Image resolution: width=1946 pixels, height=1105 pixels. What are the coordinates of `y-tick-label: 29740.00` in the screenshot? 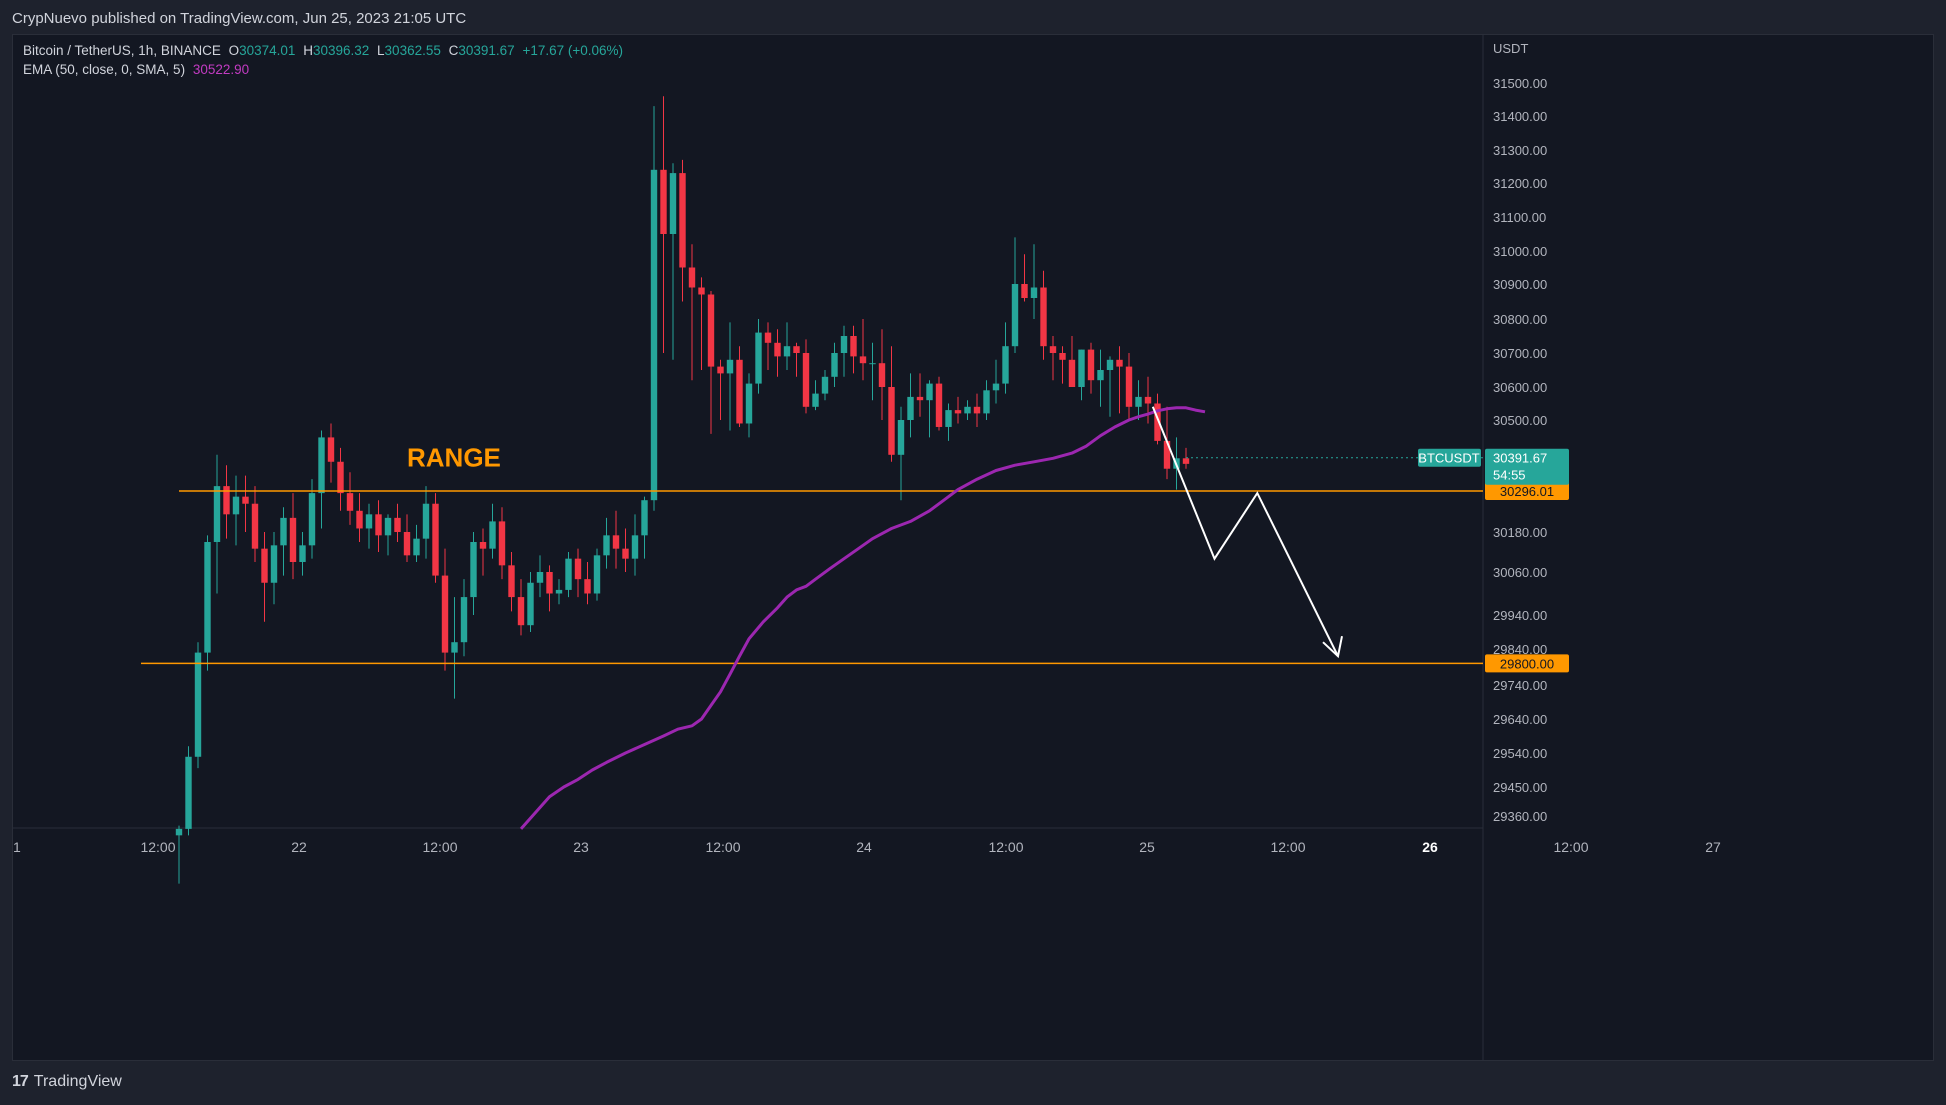 It's located at (1520, 685).